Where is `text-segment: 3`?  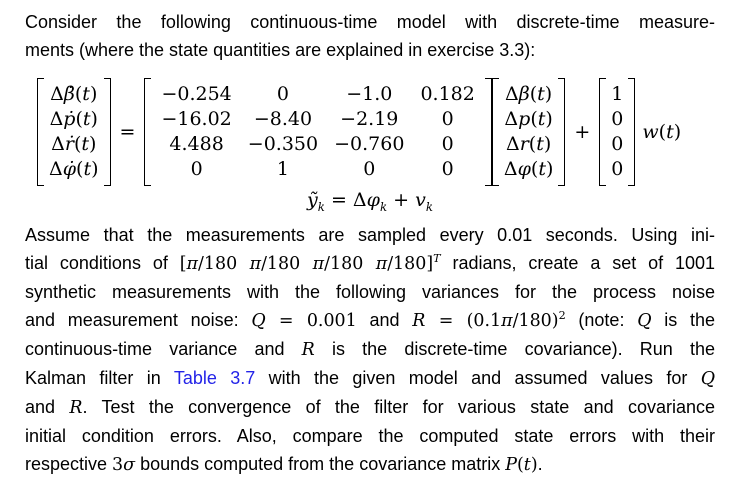 text-segment: 3 is located at coordinates (118, 465).